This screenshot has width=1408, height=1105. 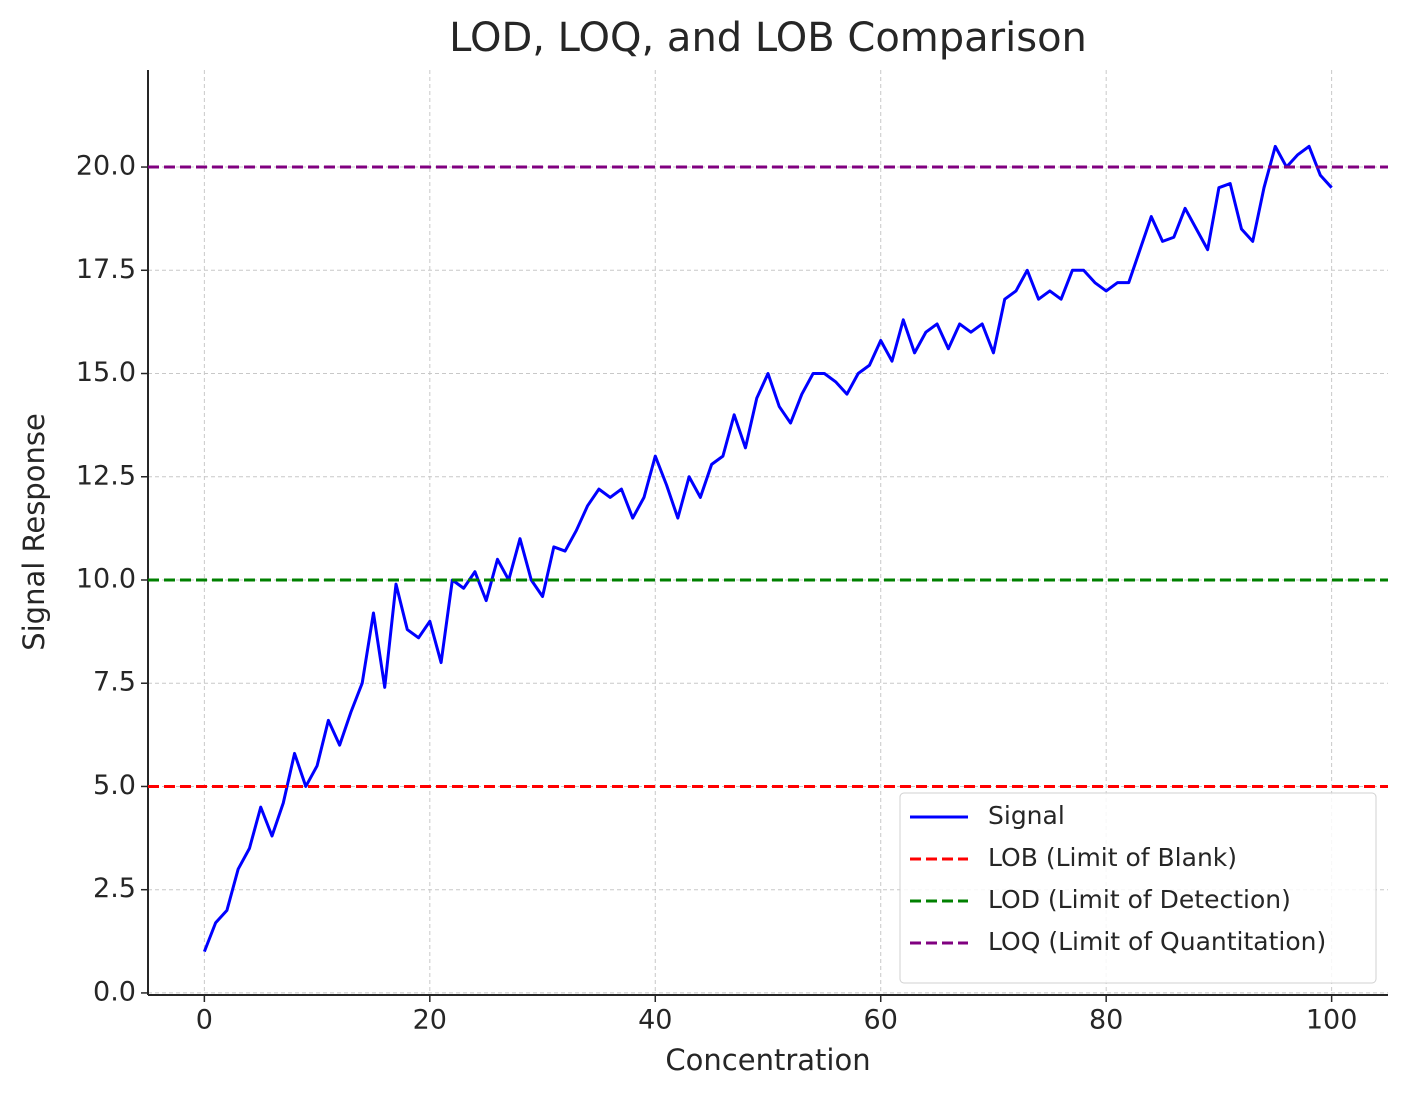 I want to click on legend-label: LOD (Limit of Detection), so click(x=1139, y=899).